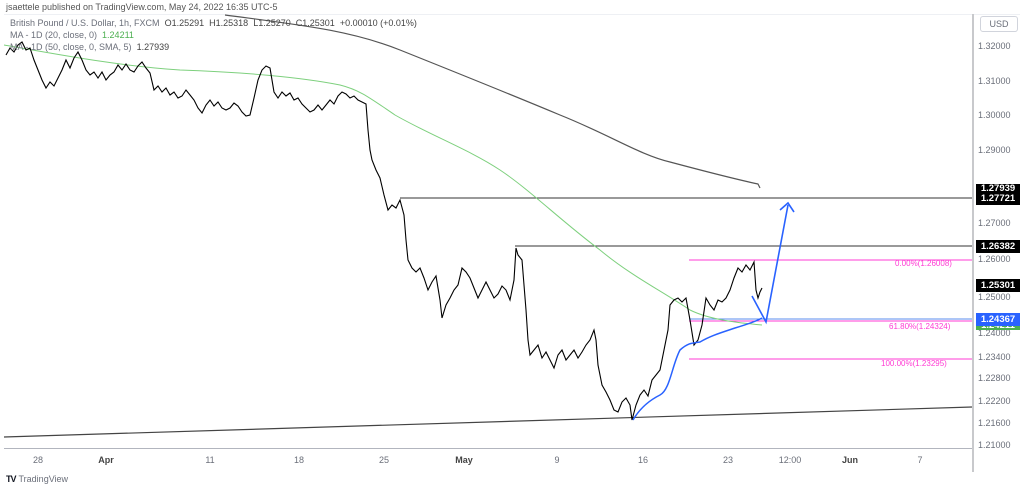 The image size is (1024, 488). I want to click on time-tick: 9, so click(557, 460).